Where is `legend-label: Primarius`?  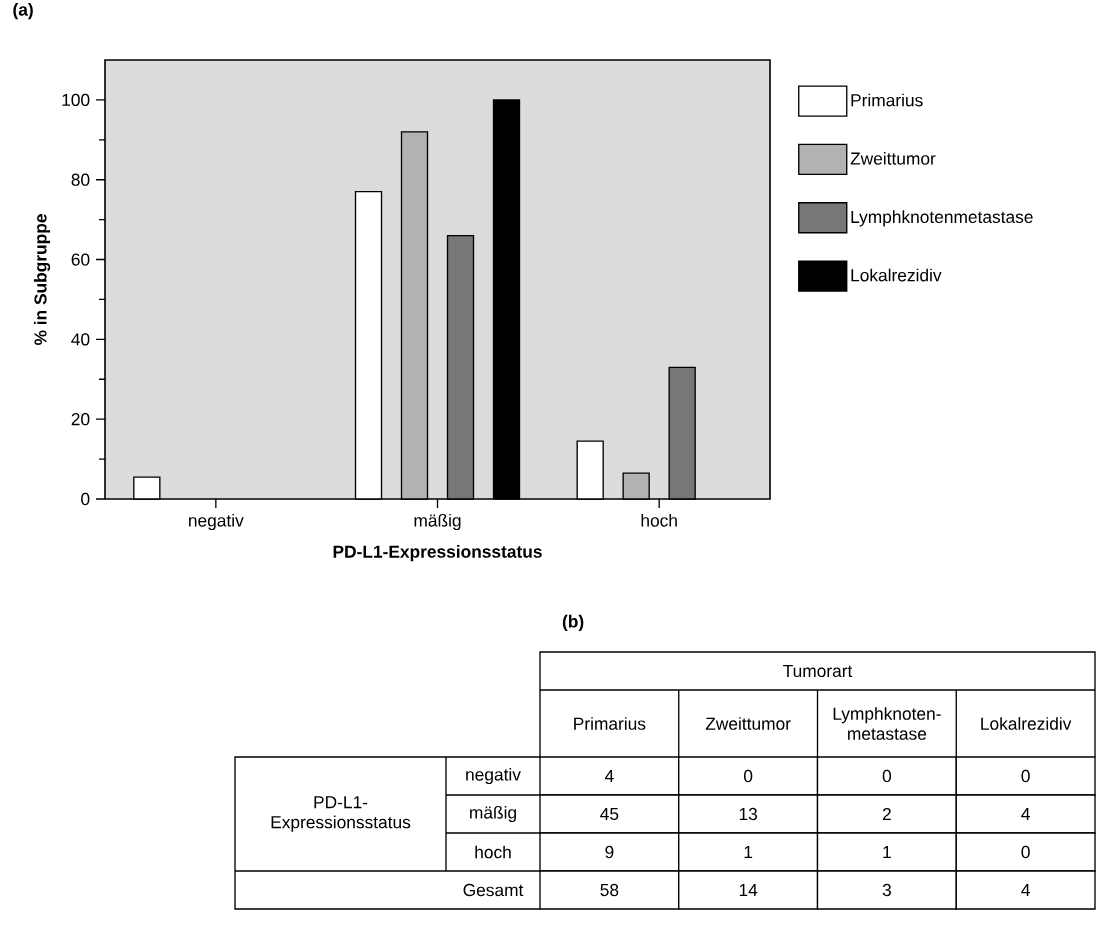
legend-label: Primarius is located at coordinates (887, 100).